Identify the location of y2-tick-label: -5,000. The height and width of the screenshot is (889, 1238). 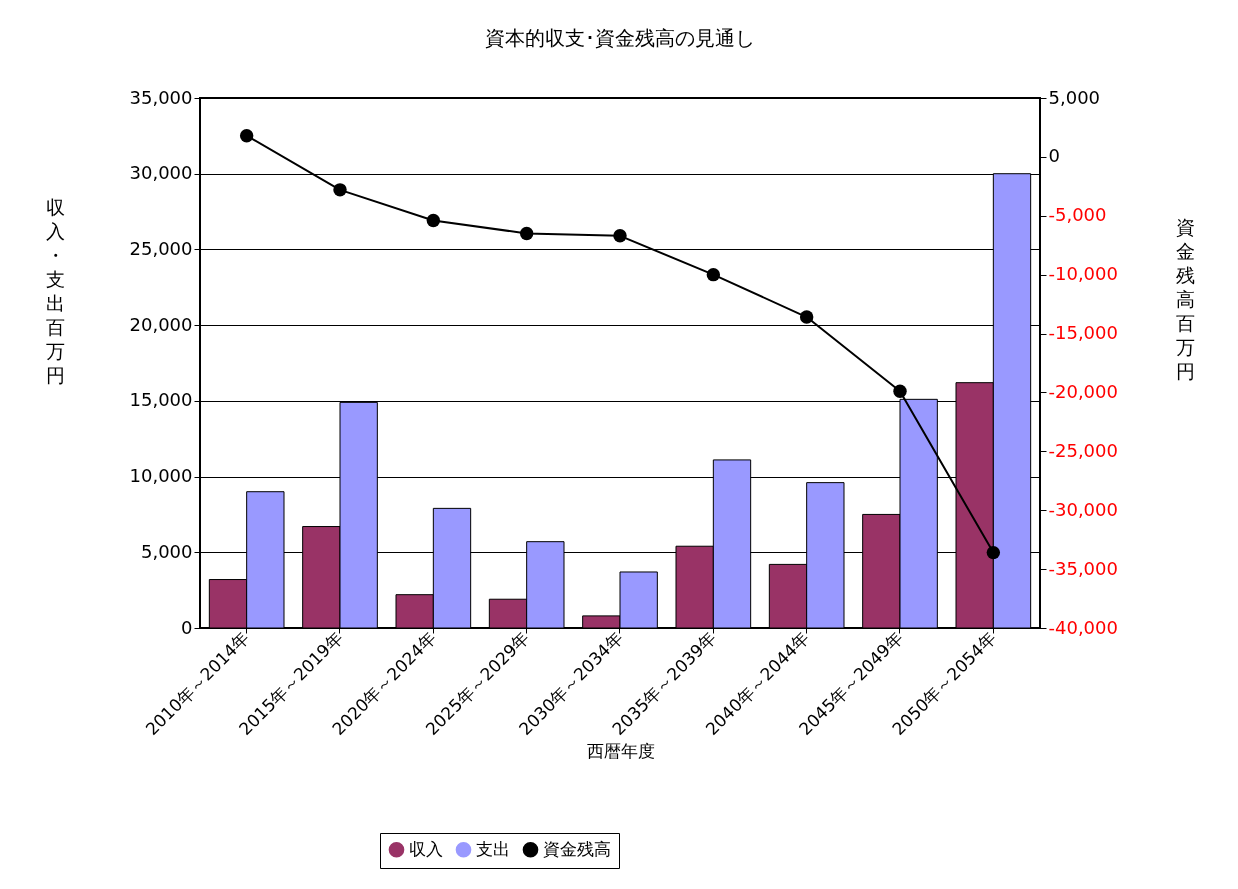
(1077, 215).